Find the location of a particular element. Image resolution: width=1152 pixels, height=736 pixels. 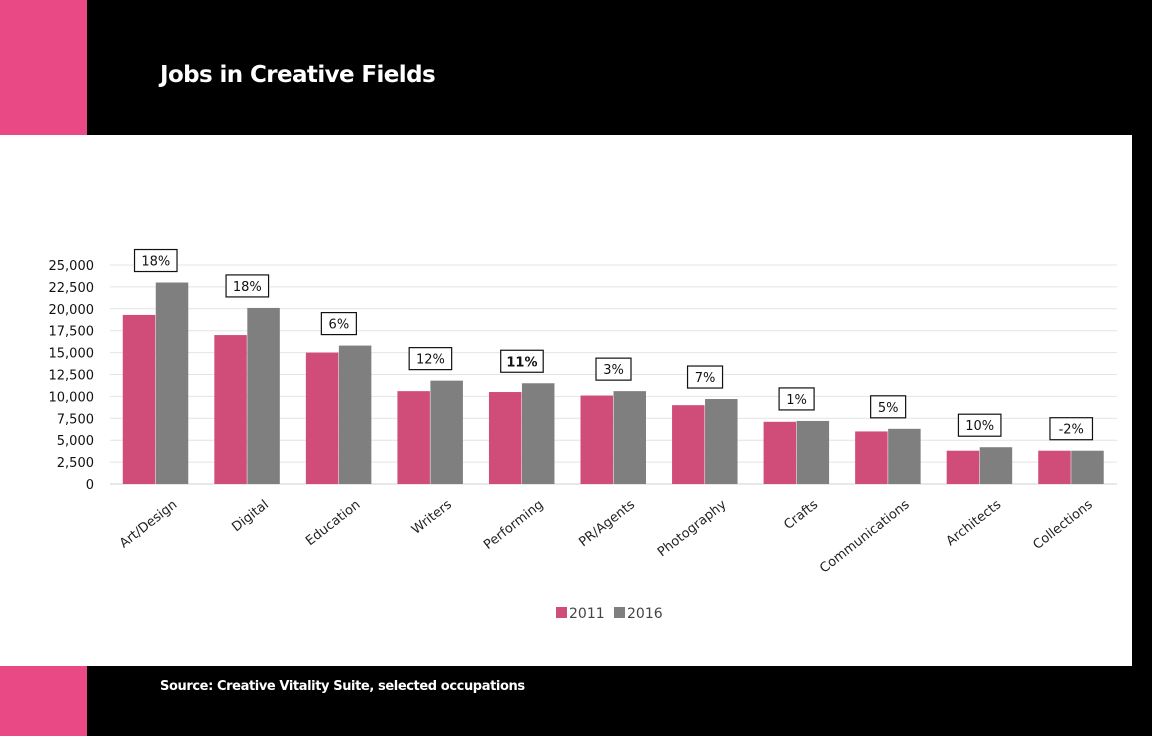

accent-block-top is located at coordinates (43, 67).